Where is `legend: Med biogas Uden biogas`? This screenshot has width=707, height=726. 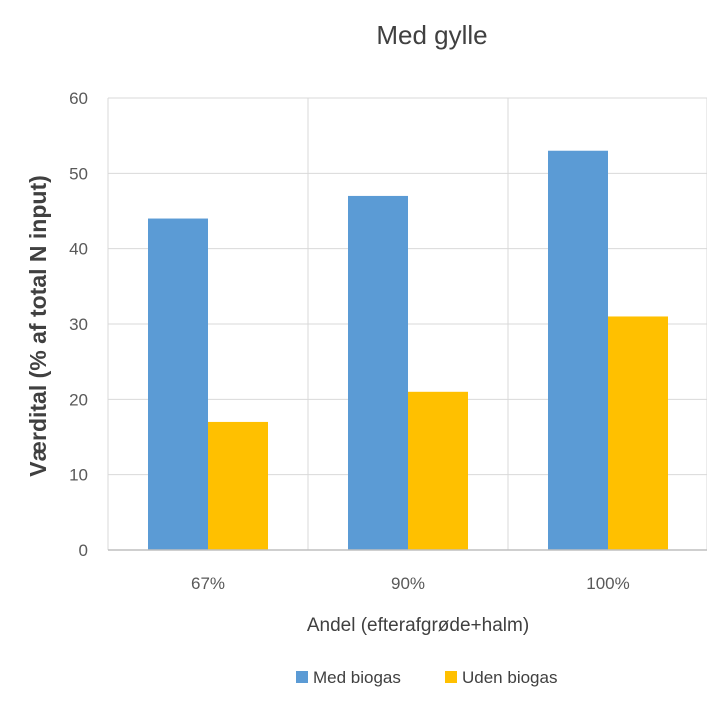 legend: Med biogas Uden biogas is located at coordinates (426, 677).